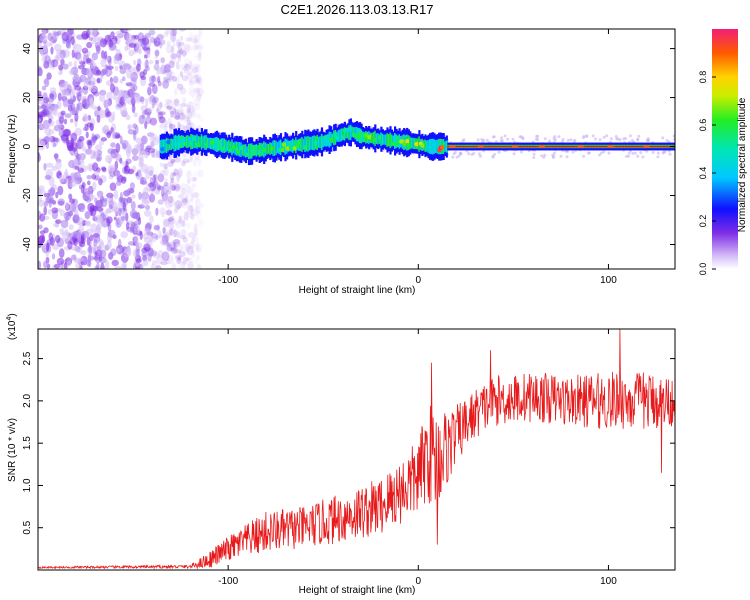 This screenshot has width=750, height=600. What do you see at coordinates (27, 49) in the screenshot?
I see `y-tick-label: 40` at bounding box center [27, 49].